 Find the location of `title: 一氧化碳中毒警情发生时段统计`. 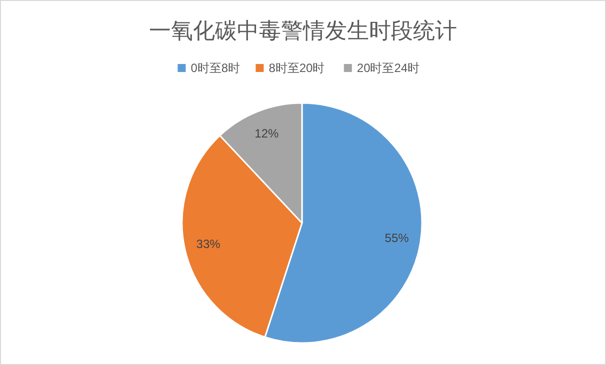

title: 一氧化碳中毒警情发生时段统计 is located at coordinates (303, 30).